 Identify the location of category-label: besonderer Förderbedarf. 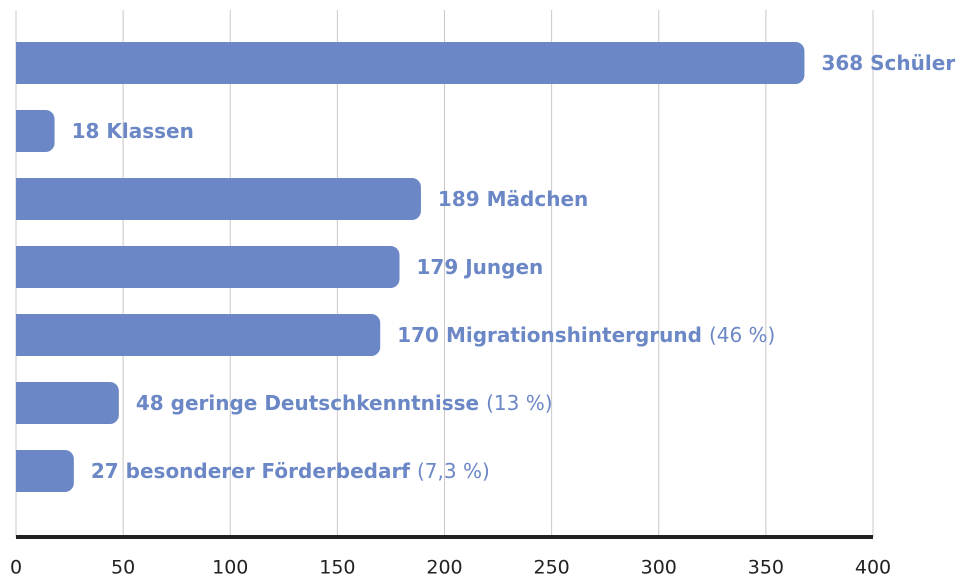
(268, 471).